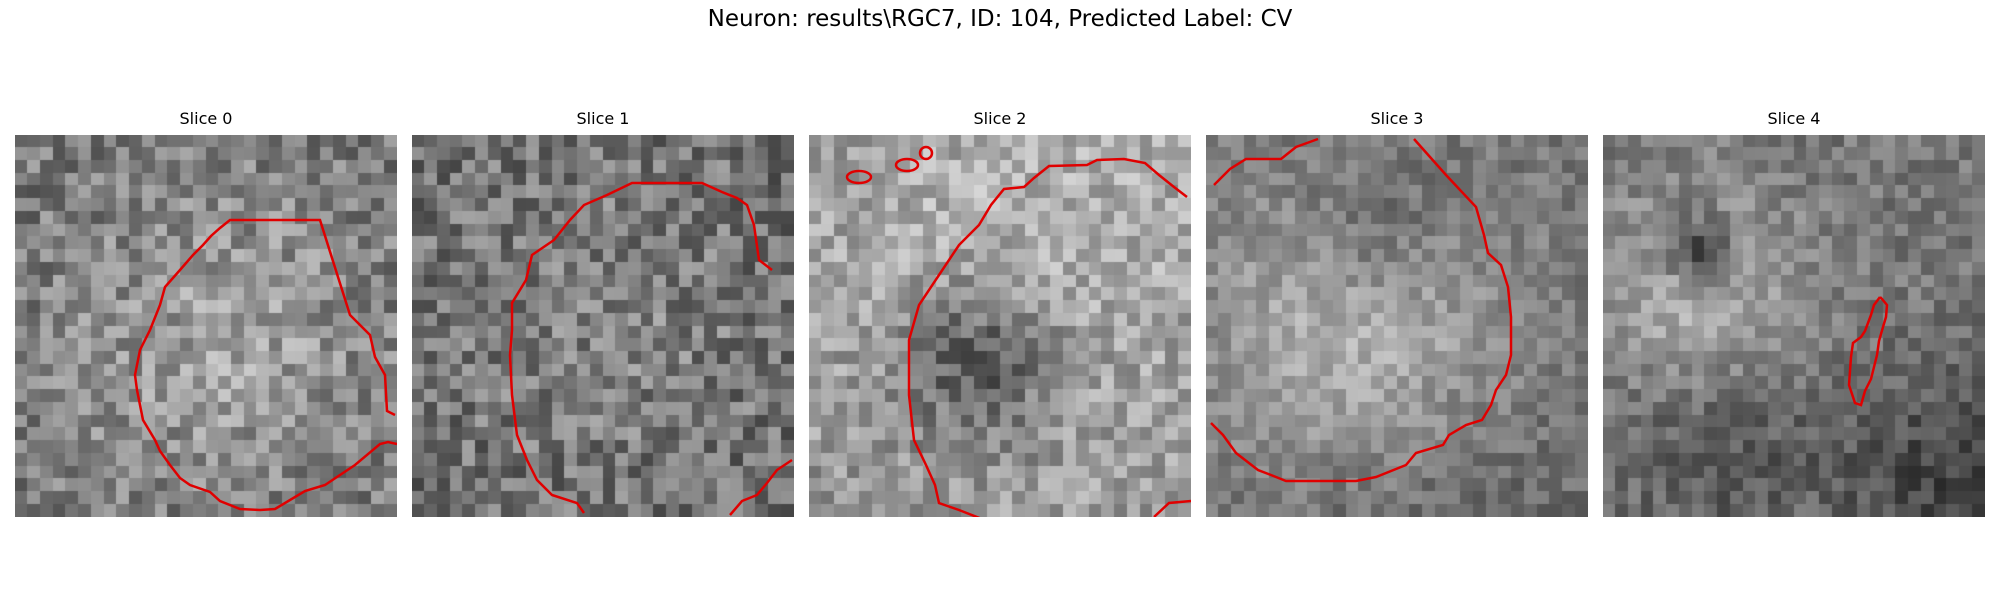 The height and width of the screenshot is (600, 2000). I want to click on slice-panel-3: Slice 3, so click(1397, 312).